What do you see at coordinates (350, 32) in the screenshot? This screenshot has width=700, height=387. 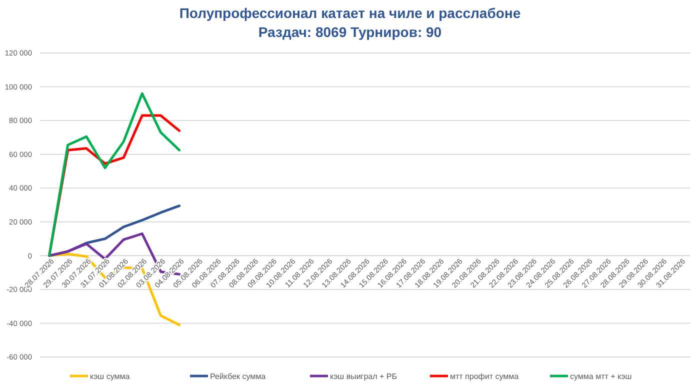 I see `chart-subtitle: Раздач: 8069 Турниров: 90` at bounding box center [350, 32].